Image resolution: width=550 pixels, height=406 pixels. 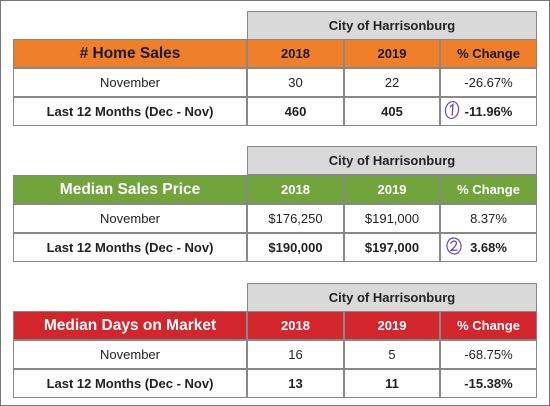 I want to click on value-2019: $197,000, so click(x=392, y=247).